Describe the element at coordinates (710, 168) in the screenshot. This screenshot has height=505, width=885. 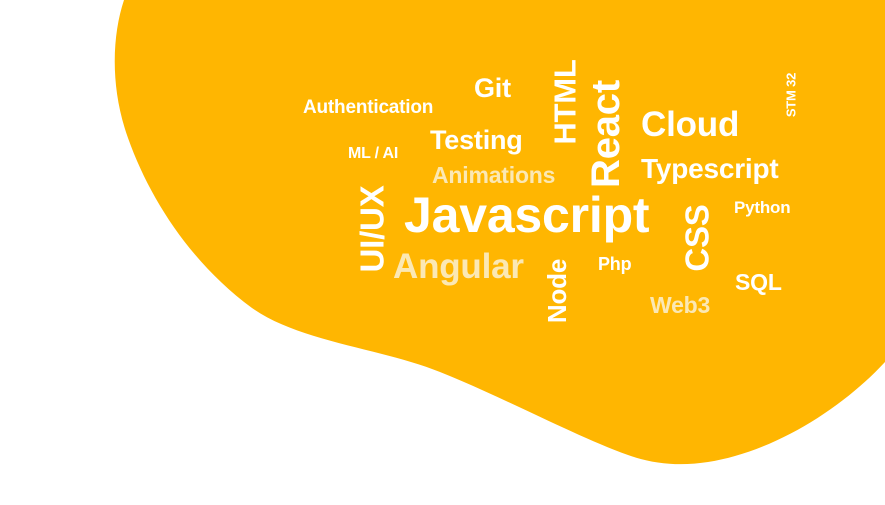
I see `tag-typescript: Typescript` at that location.